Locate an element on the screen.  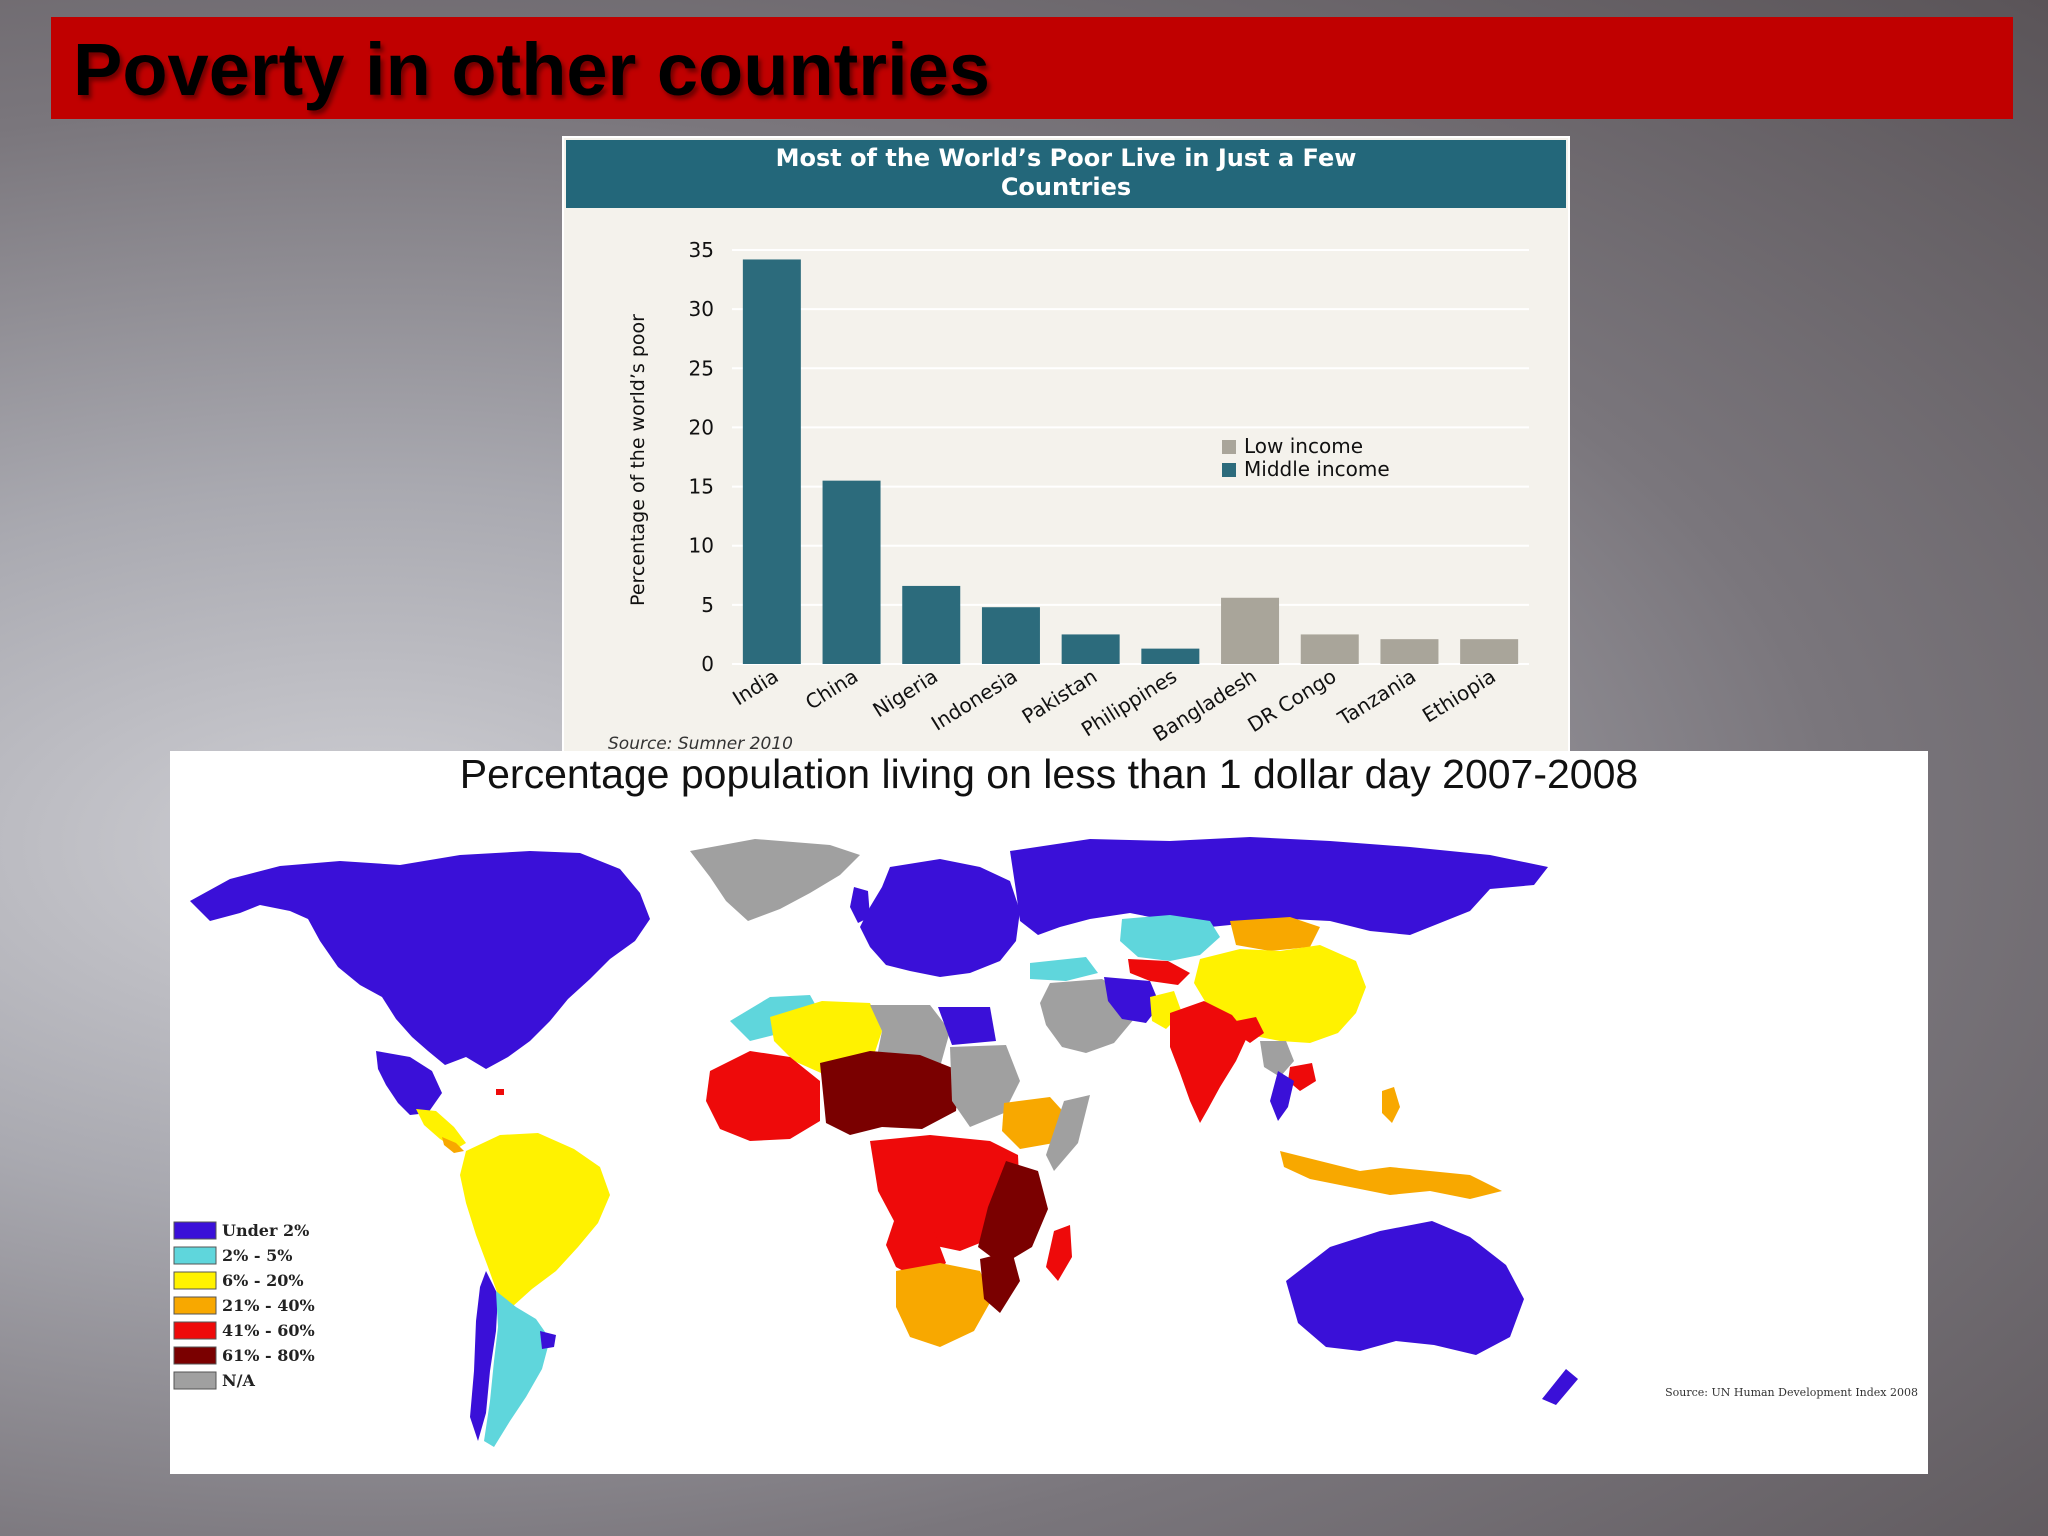
region-greenland is located at coordinates (775, 880).